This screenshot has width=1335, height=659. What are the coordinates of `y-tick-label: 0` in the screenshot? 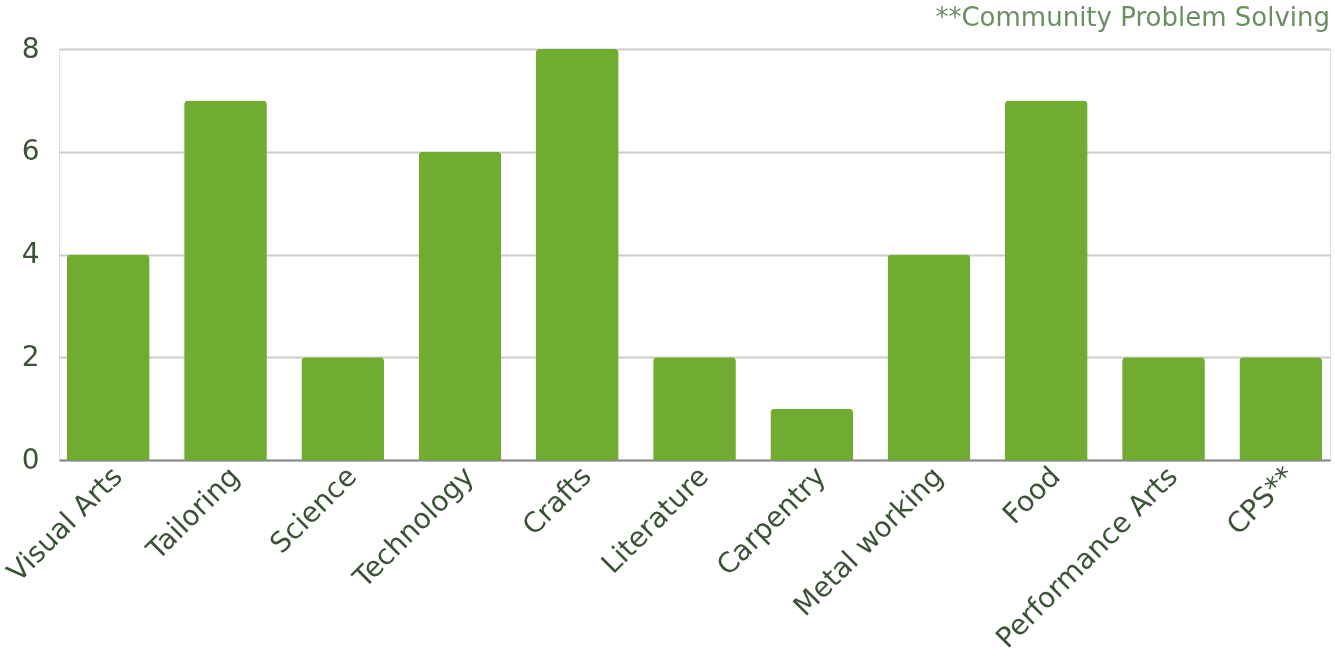 It's located at (30, 459).